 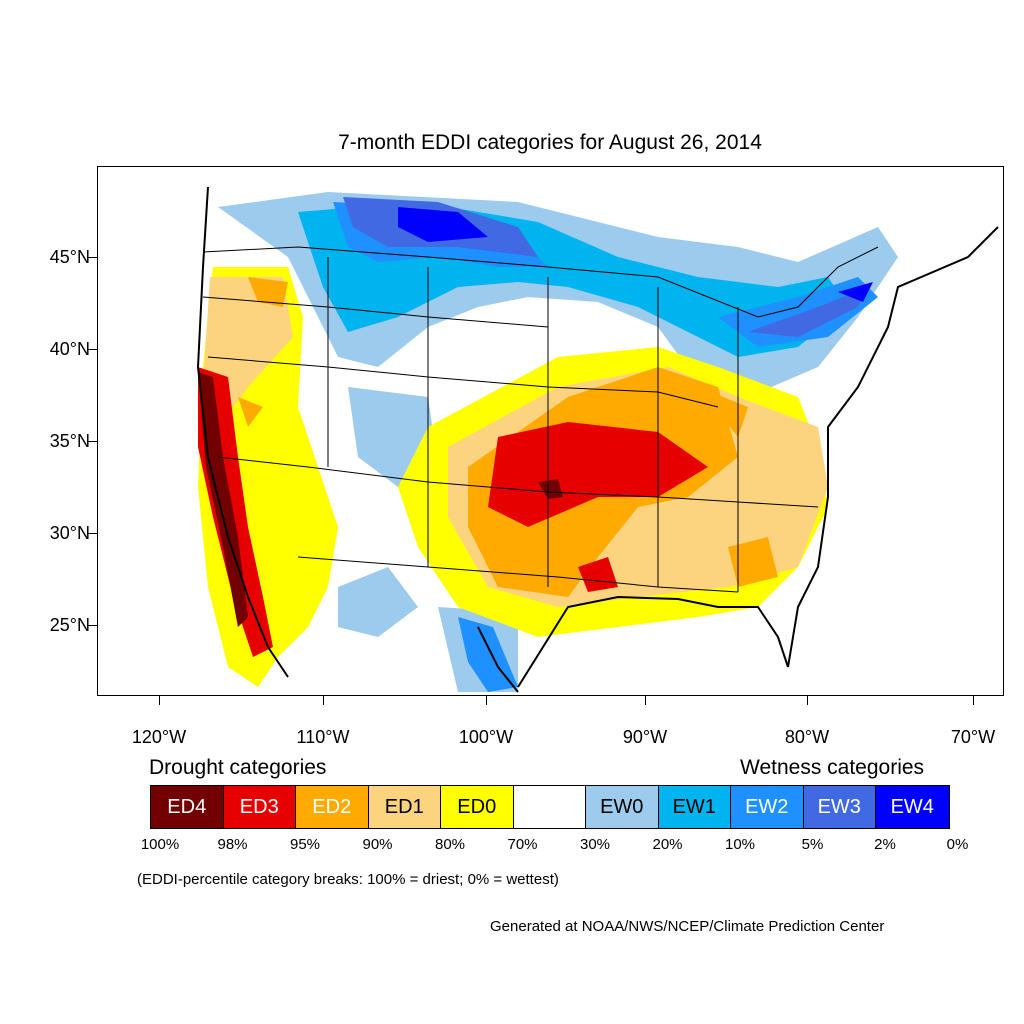 What do you see at coordinates (323, 737) in the screenshot?
I see `lon-label-110: 110°W` at bounding box center [323, 737].